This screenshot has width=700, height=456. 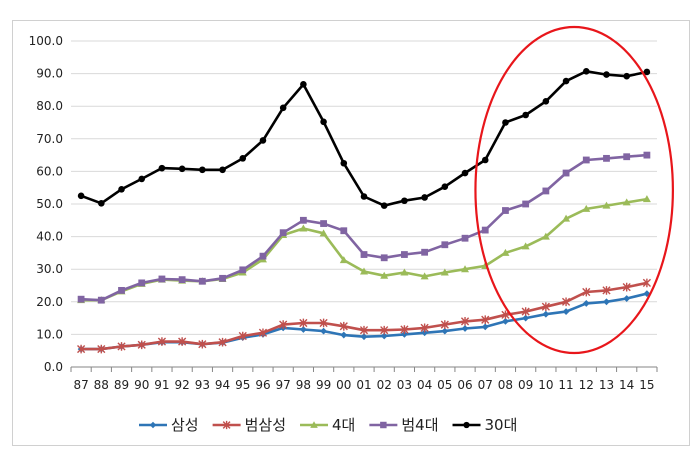 What do you see at coordinates (323, 385) in the screenshot?
I see `x-tick-label: 99` at bounding box center [323, 385].